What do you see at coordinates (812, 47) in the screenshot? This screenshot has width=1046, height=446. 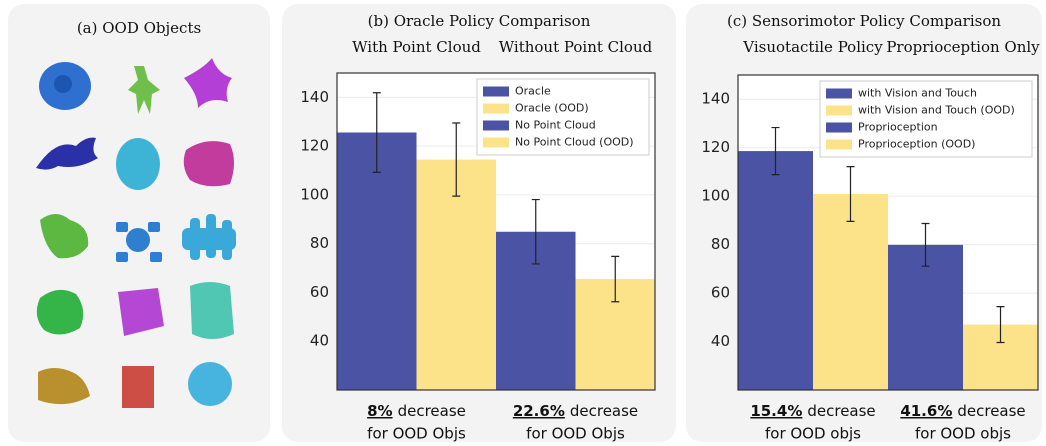 I see `category-label: Visuotactile Policy` at bounding box center [812, 47].